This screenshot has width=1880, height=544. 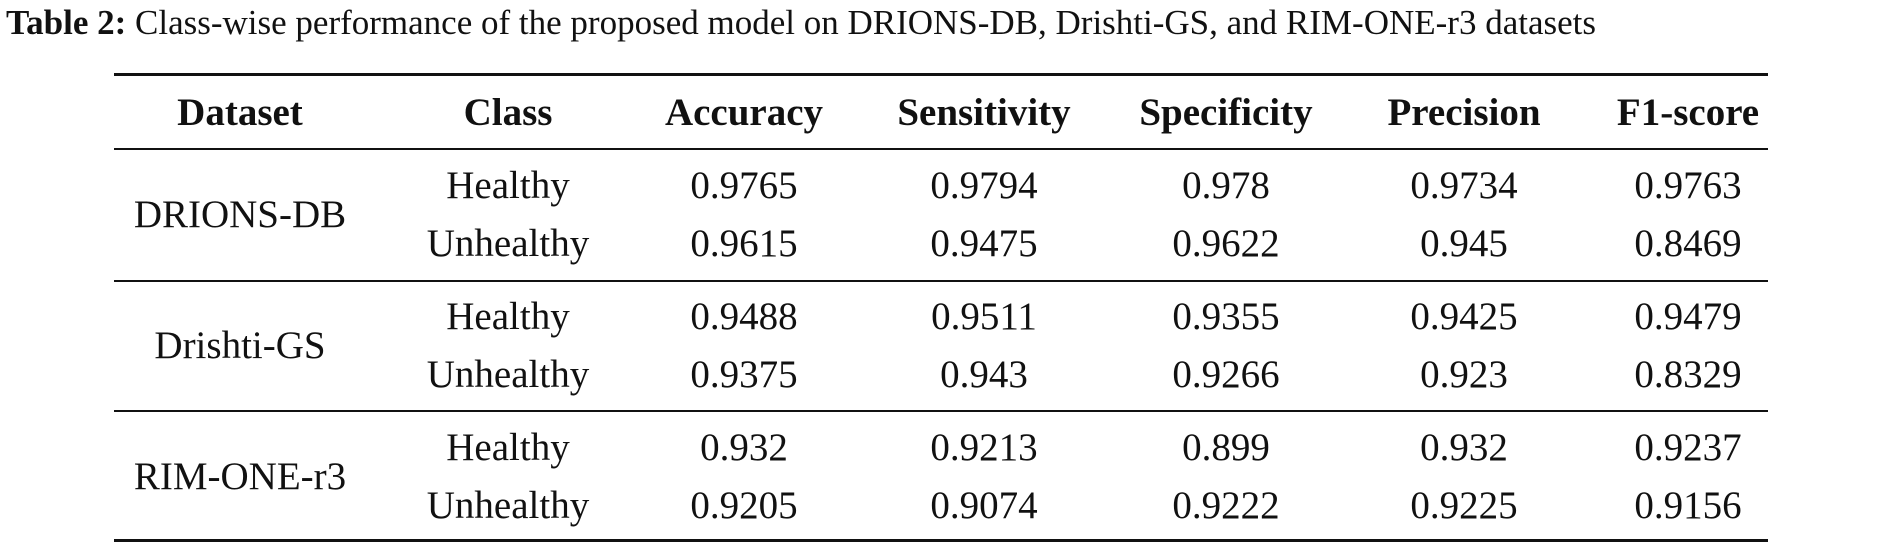 What do you see at coordinates (508, 112) in the screenshot?
I see `header-class: Class` at bounding box center [508, 112].